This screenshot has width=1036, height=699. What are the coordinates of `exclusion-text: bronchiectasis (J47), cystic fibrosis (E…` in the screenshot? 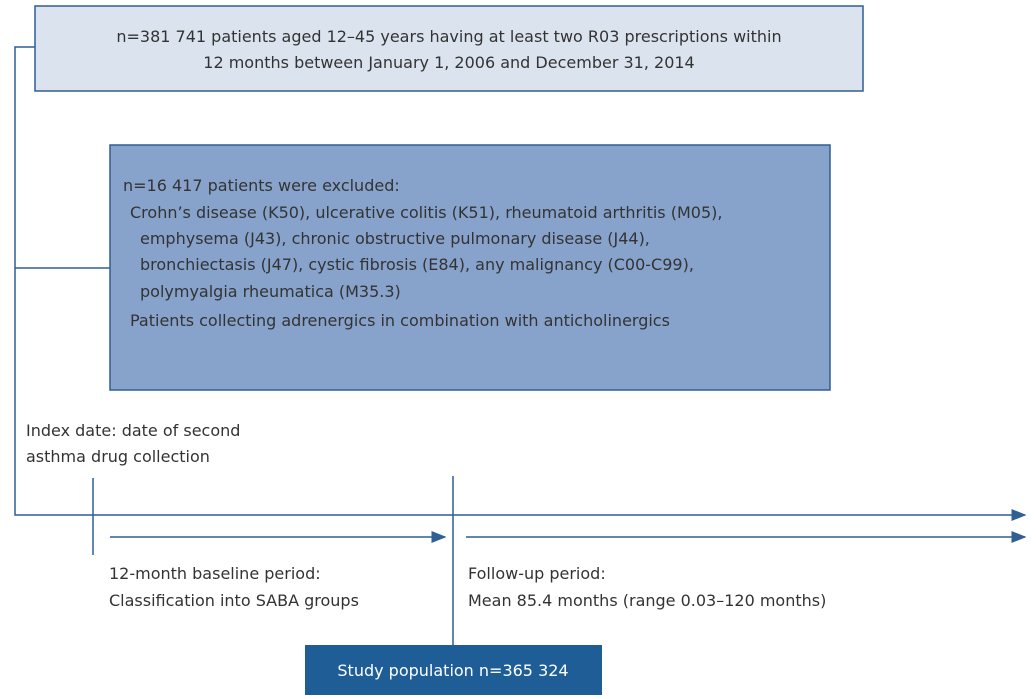 It's located at (417, 264).